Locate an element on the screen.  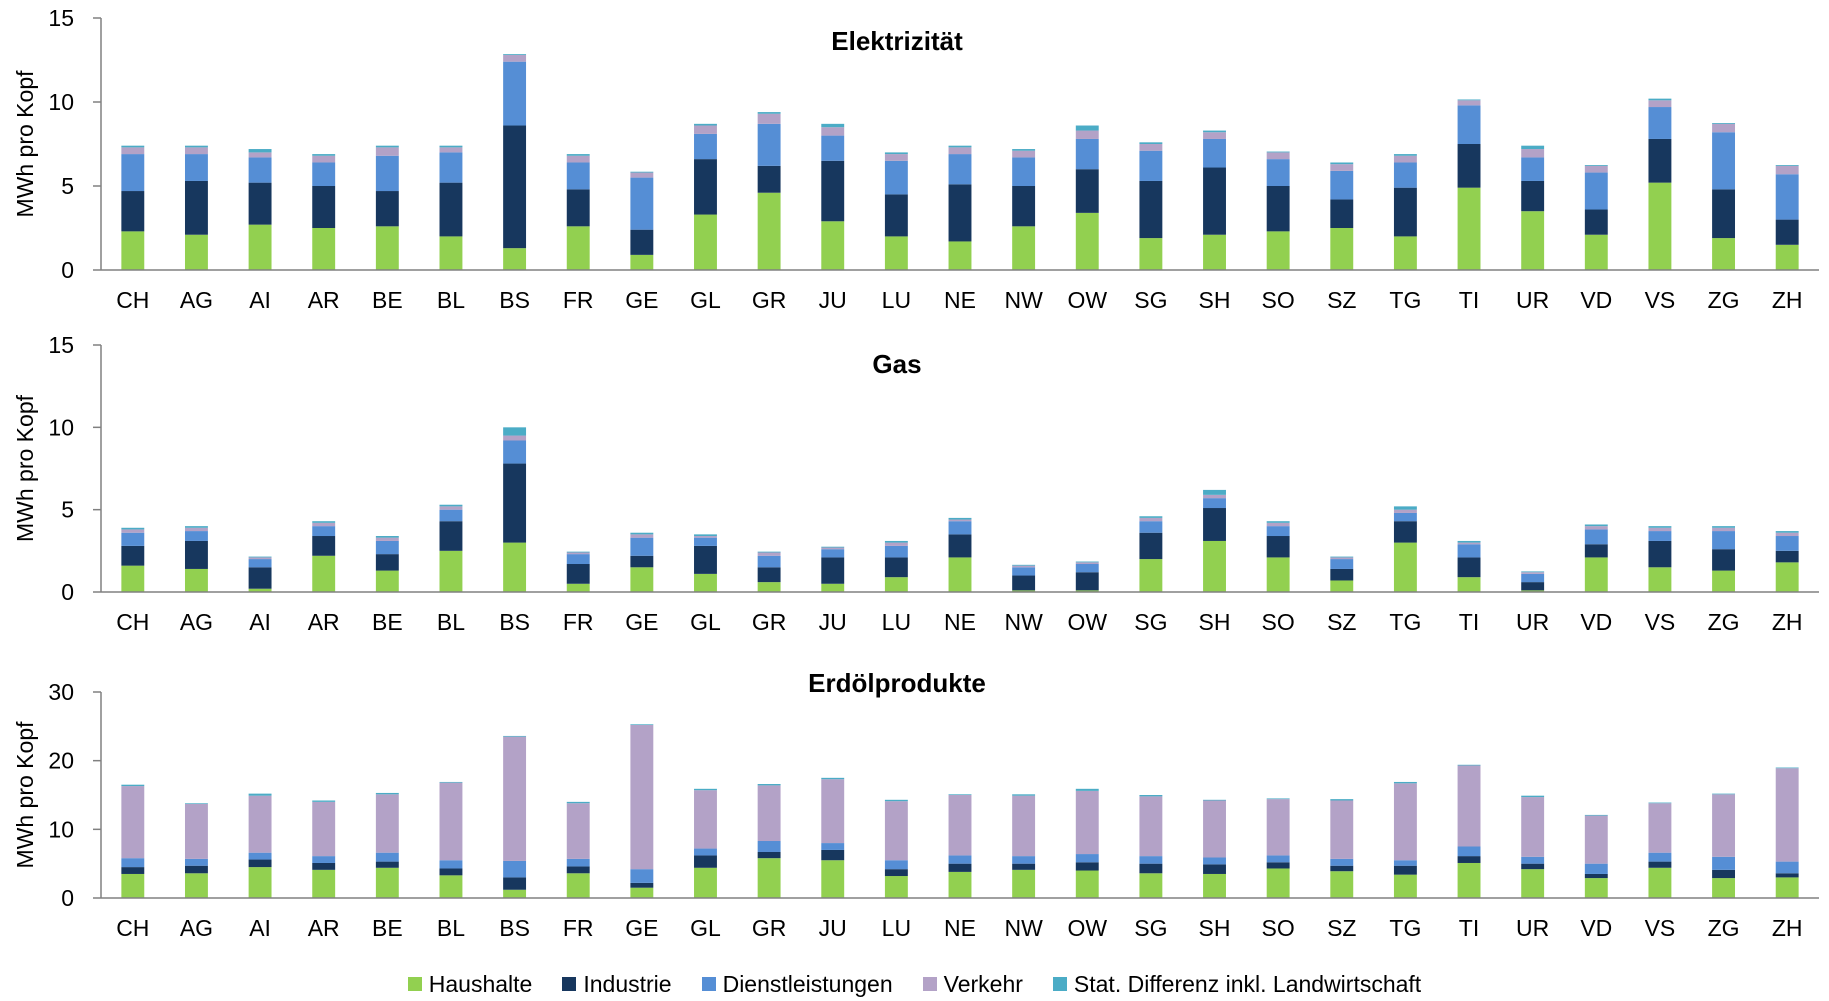
bar-gas-ge-industrie is located at coordinates (642, 561).